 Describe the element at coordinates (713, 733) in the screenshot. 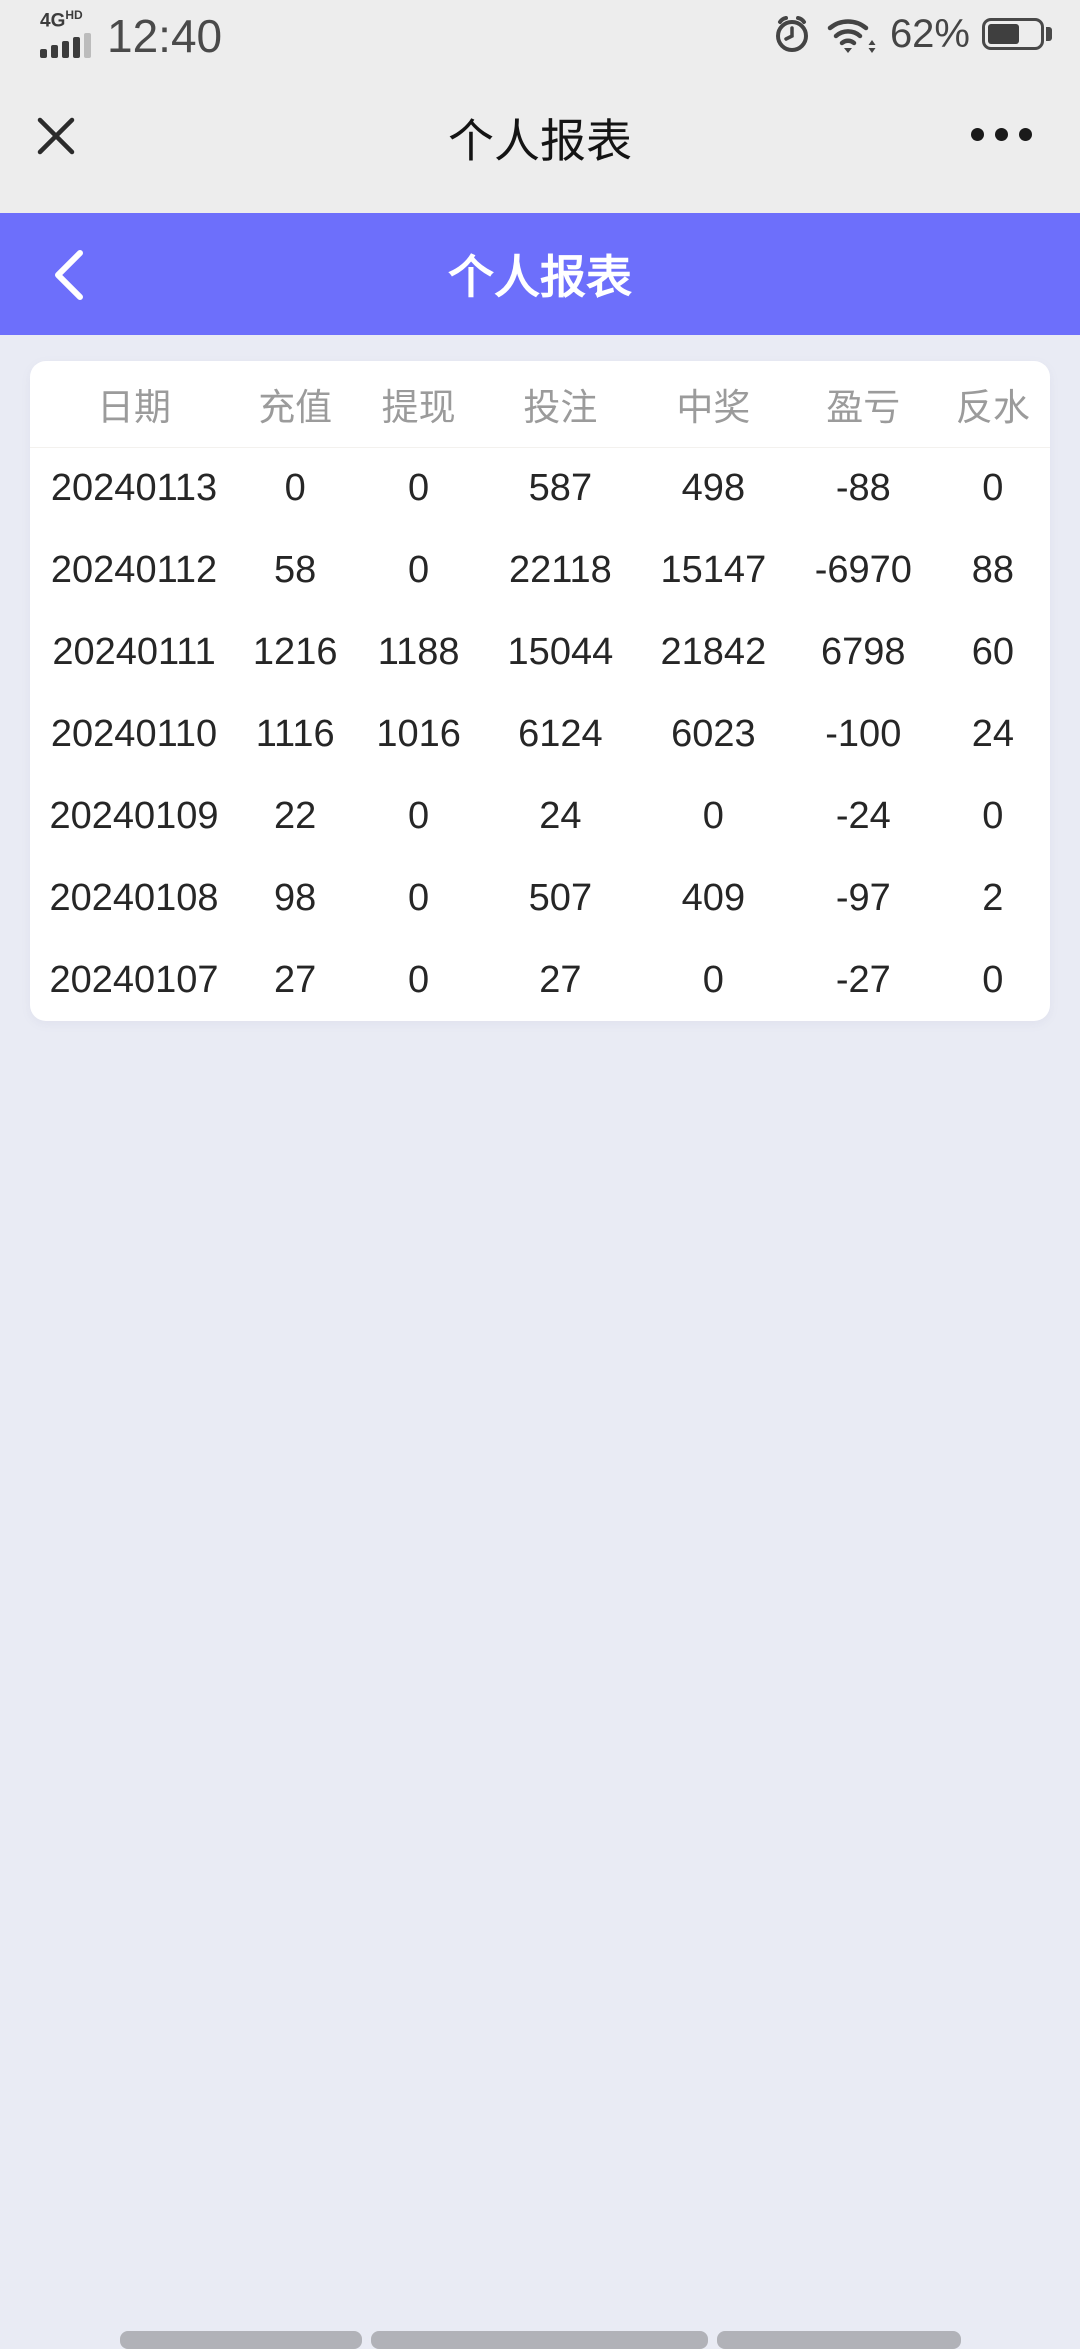

I see `table-cell: 6023` at that location.